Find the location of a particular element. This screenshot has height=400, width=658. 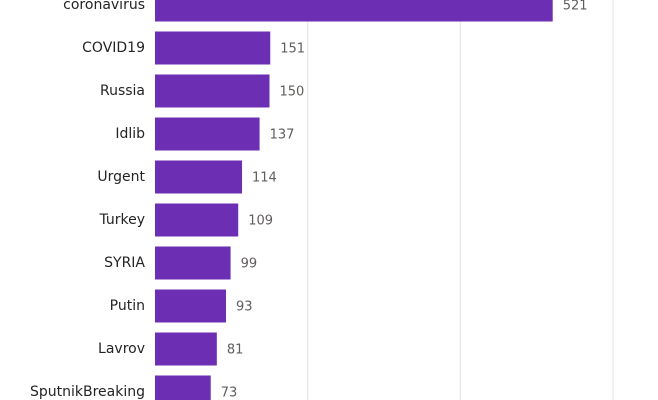

value-label: 150 is located at coordinates (292, 92).